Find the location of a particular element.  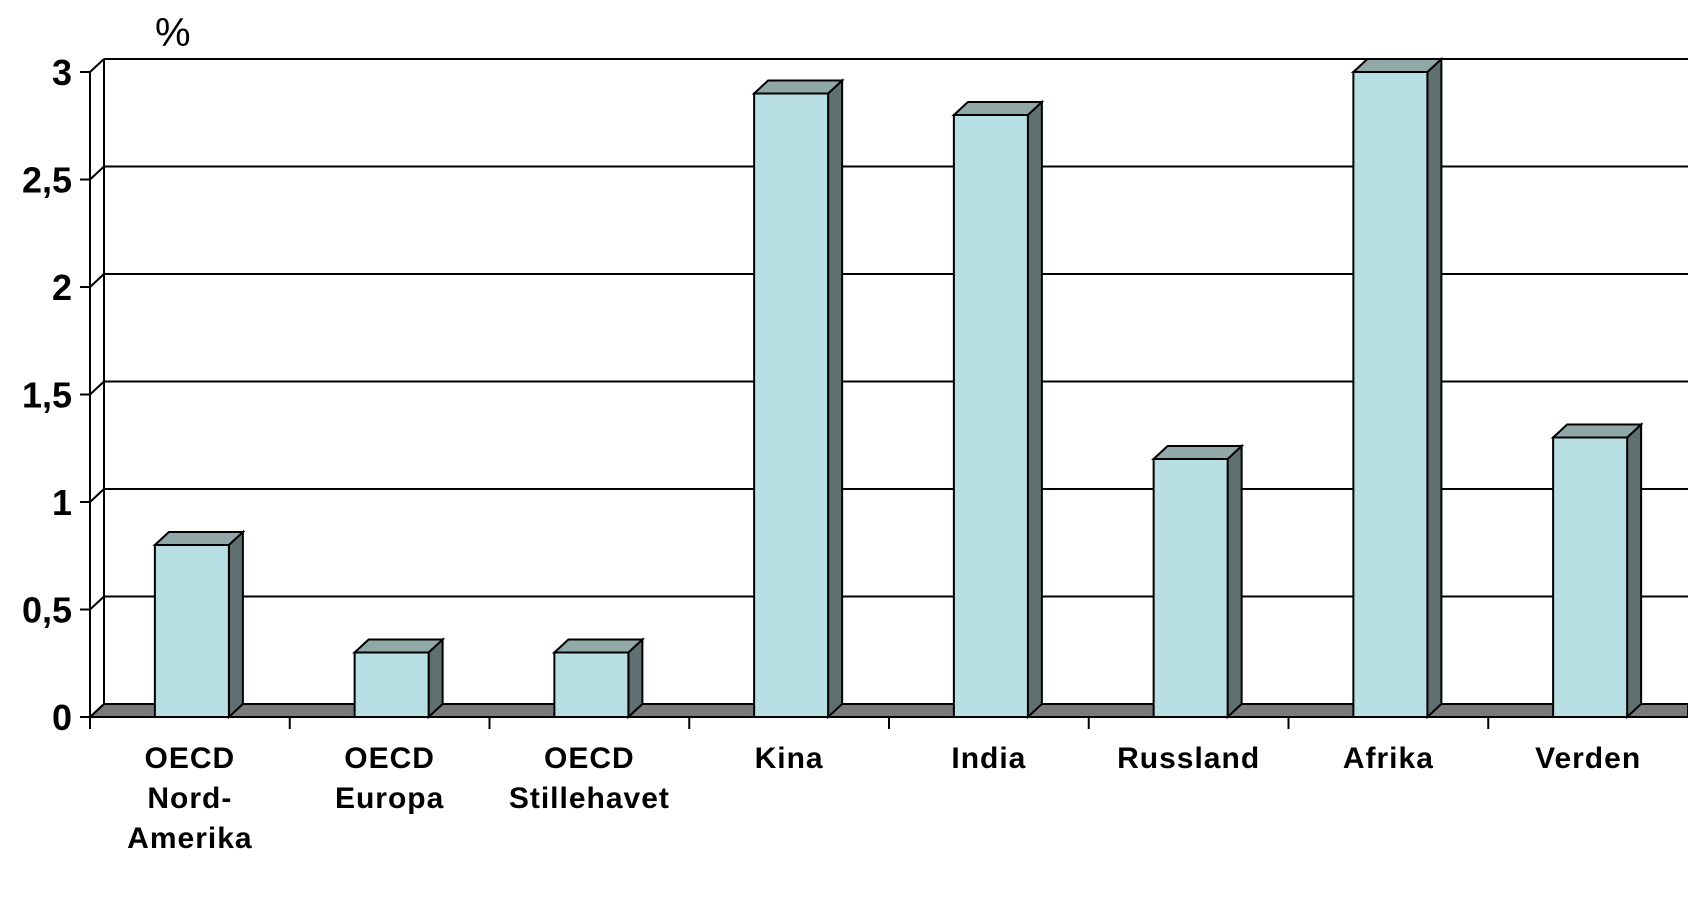

y-tick-label: 3 is located at coordinates (62, 72).